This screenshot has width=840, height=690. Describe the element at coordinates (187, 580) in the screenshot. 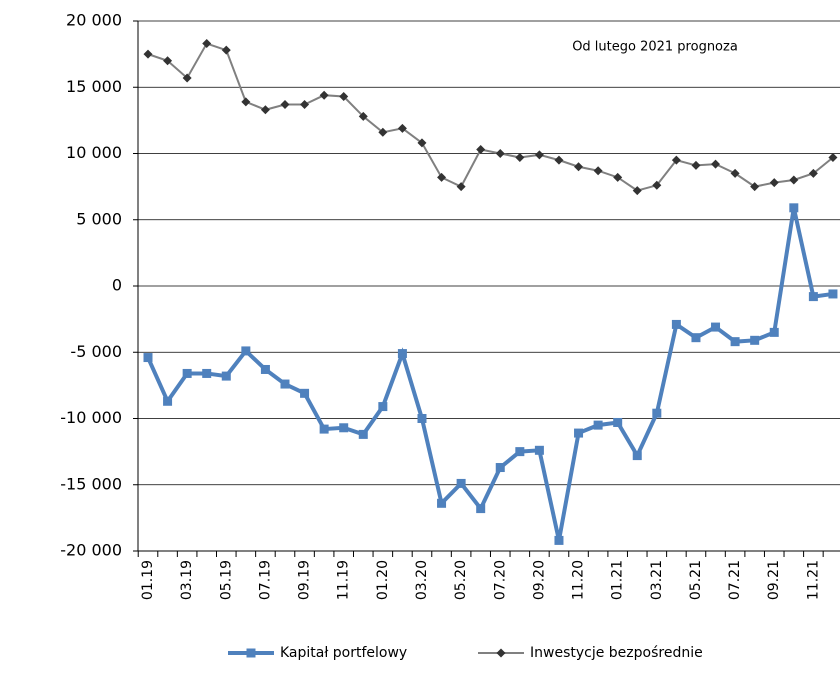

I see `x-tick-label: 03.19` at that location.